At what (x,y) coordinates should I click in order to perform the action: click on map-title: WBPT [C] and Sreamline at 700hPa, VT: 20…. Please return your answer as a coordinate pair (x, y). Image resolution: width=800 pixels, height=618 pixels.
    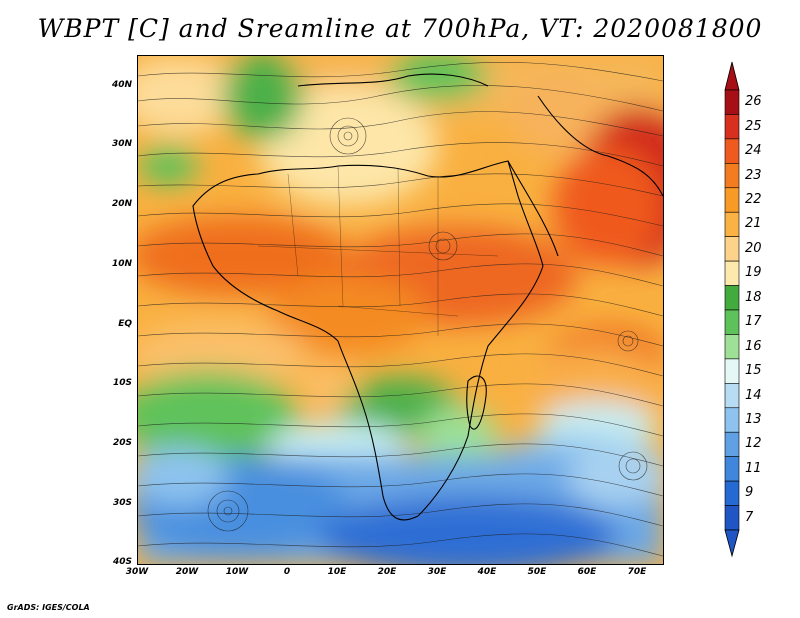
    Looking at the image, I should click on (400, 28).